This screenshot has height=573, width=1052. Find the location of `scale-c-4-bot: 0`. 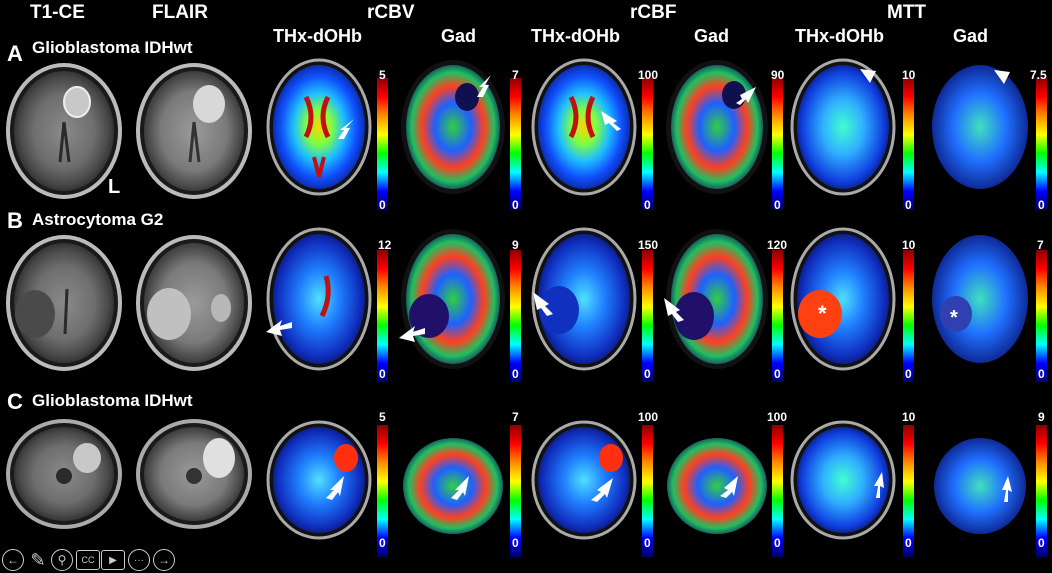

scale-c-4-bot: 0 is located at coordinates (777, 543).